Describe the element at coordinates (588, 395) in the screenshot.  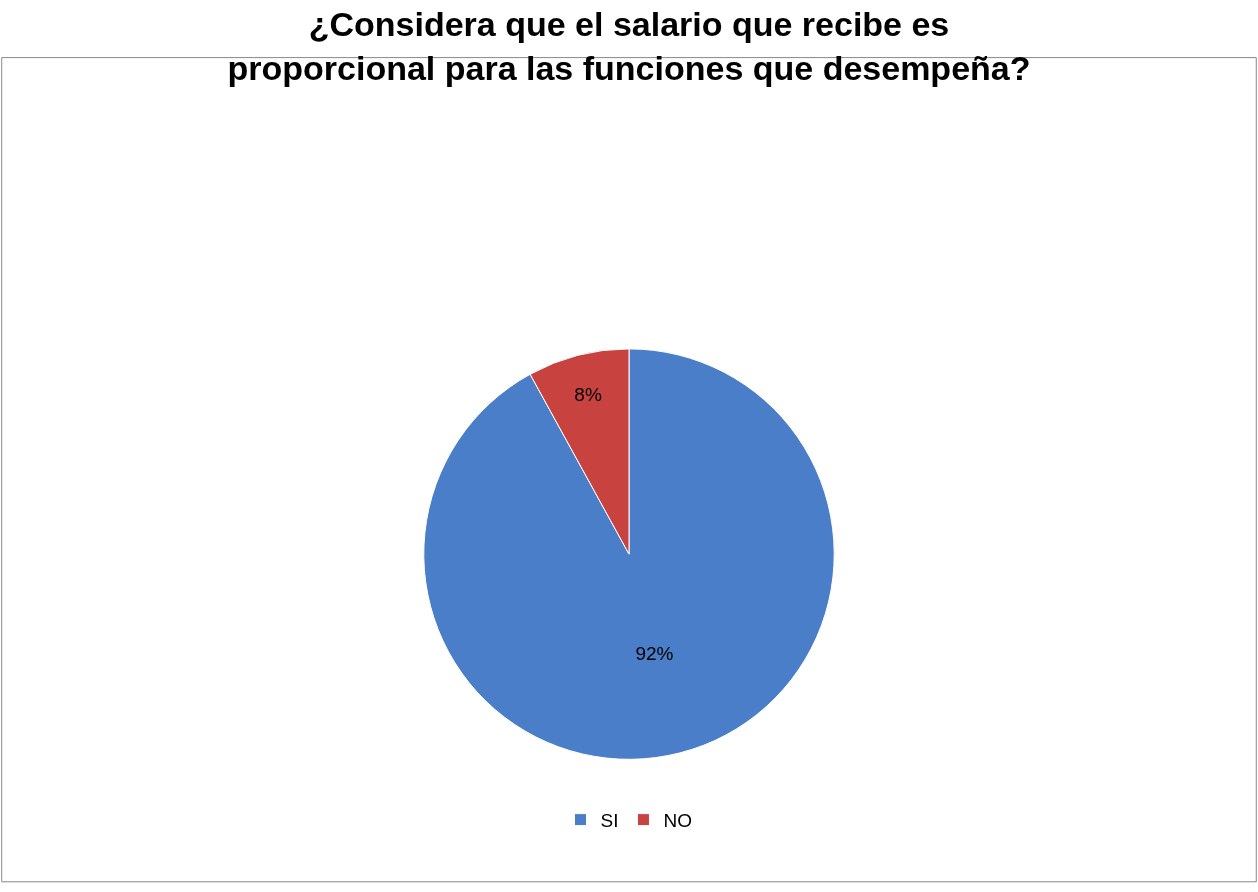
I see `data-label: 8%` at that location.